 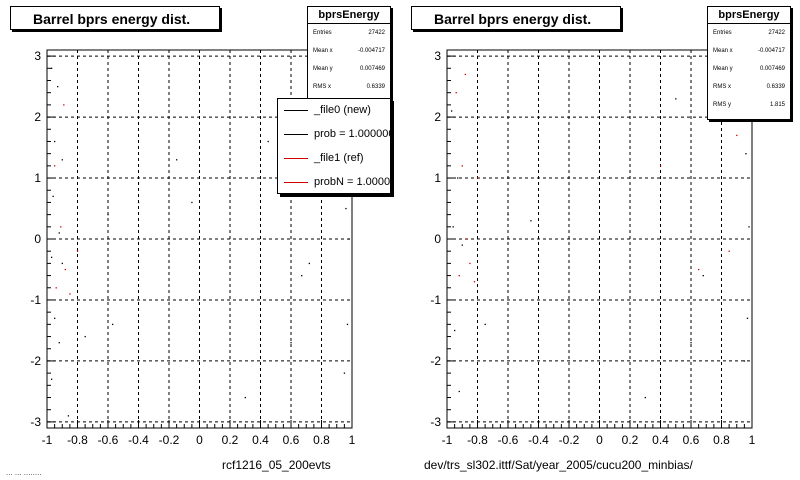 What do you see at coordinates (777, 105) in the screenshot?
I see `stats-value: 1.815` at bounding box center [777, 105].